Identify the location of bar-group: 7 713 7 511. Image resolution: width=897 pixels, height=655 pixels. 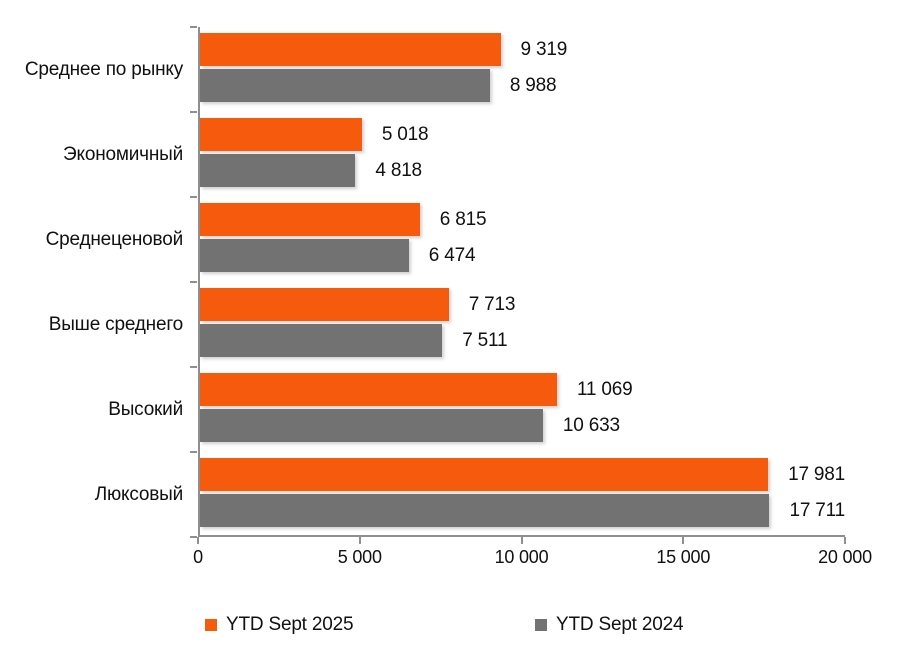
(522, 324).